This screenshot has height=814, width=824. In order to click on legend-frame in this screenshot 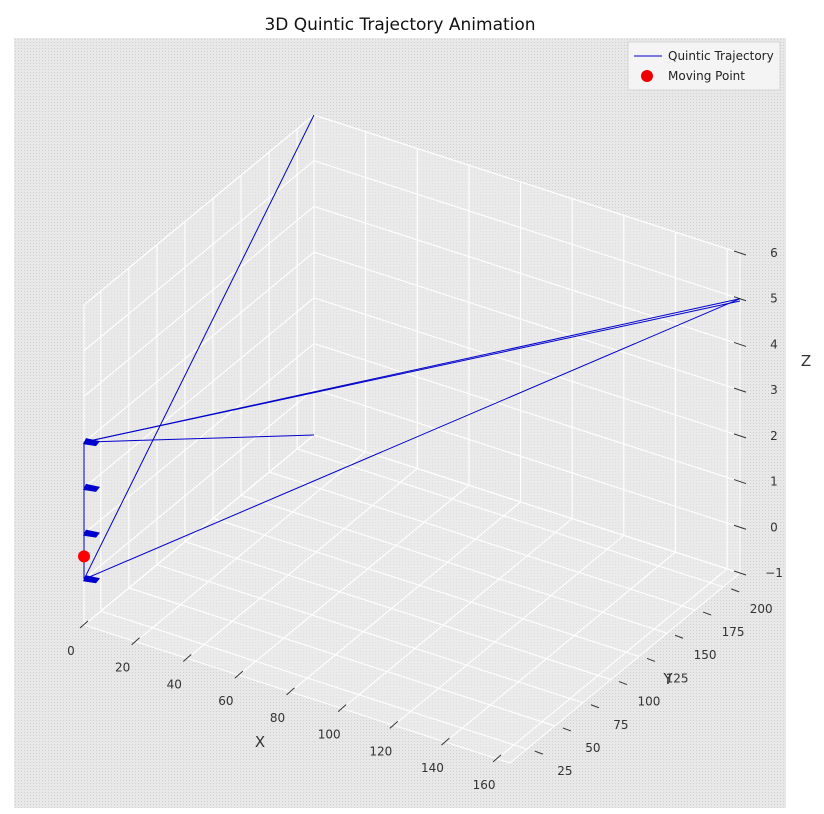, I will do `click(704, 66)`.